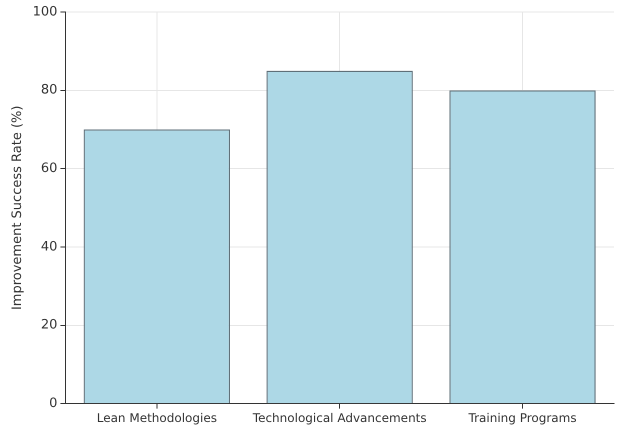  What do you see at coordinates (156, 417) in the screenshot?
I see `x-tick-label: Lean Methodologies` at bounding box center [156, 417].